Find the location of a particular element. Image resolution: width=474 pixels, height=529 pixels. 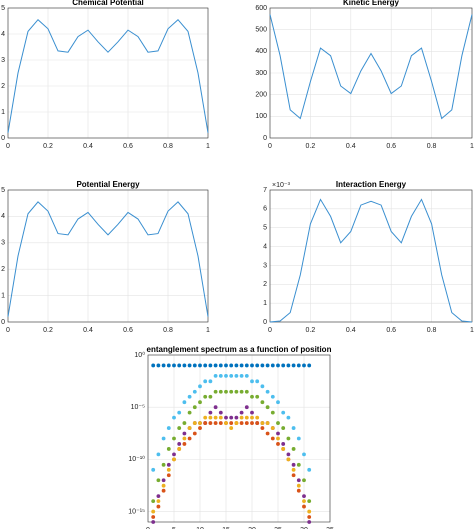

plot-area is located at coordinates (108, 73).